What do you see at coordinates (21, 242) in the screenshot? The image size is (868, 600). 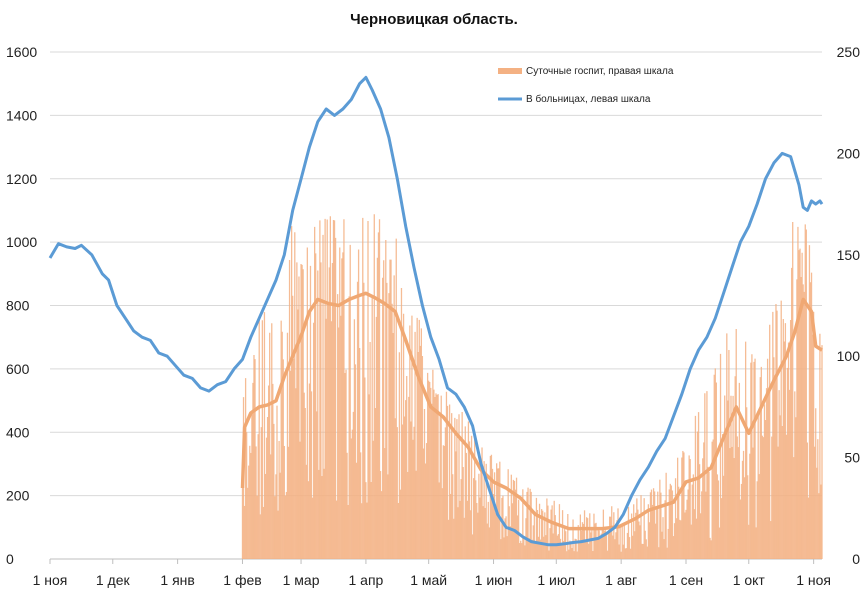 I see `y-left-tick-label: 1000` at bounding box center [21, 242].